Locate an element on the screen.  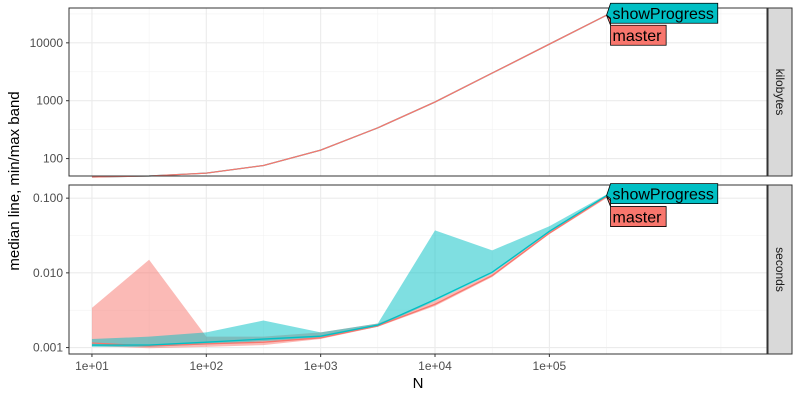
facet-strip-label: kilobytes is located at coordinates (780, 92).